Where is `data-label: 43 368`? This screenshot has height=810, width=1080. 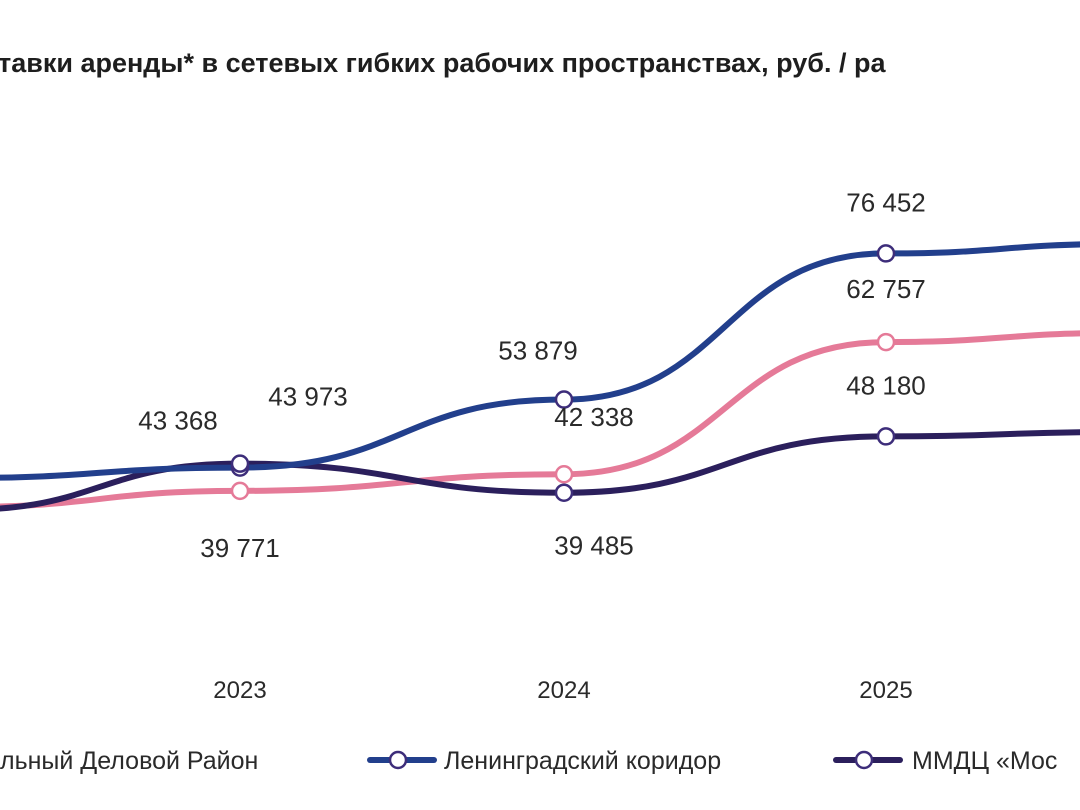
data-label: 43 368 is located at coordinates (178, 421).